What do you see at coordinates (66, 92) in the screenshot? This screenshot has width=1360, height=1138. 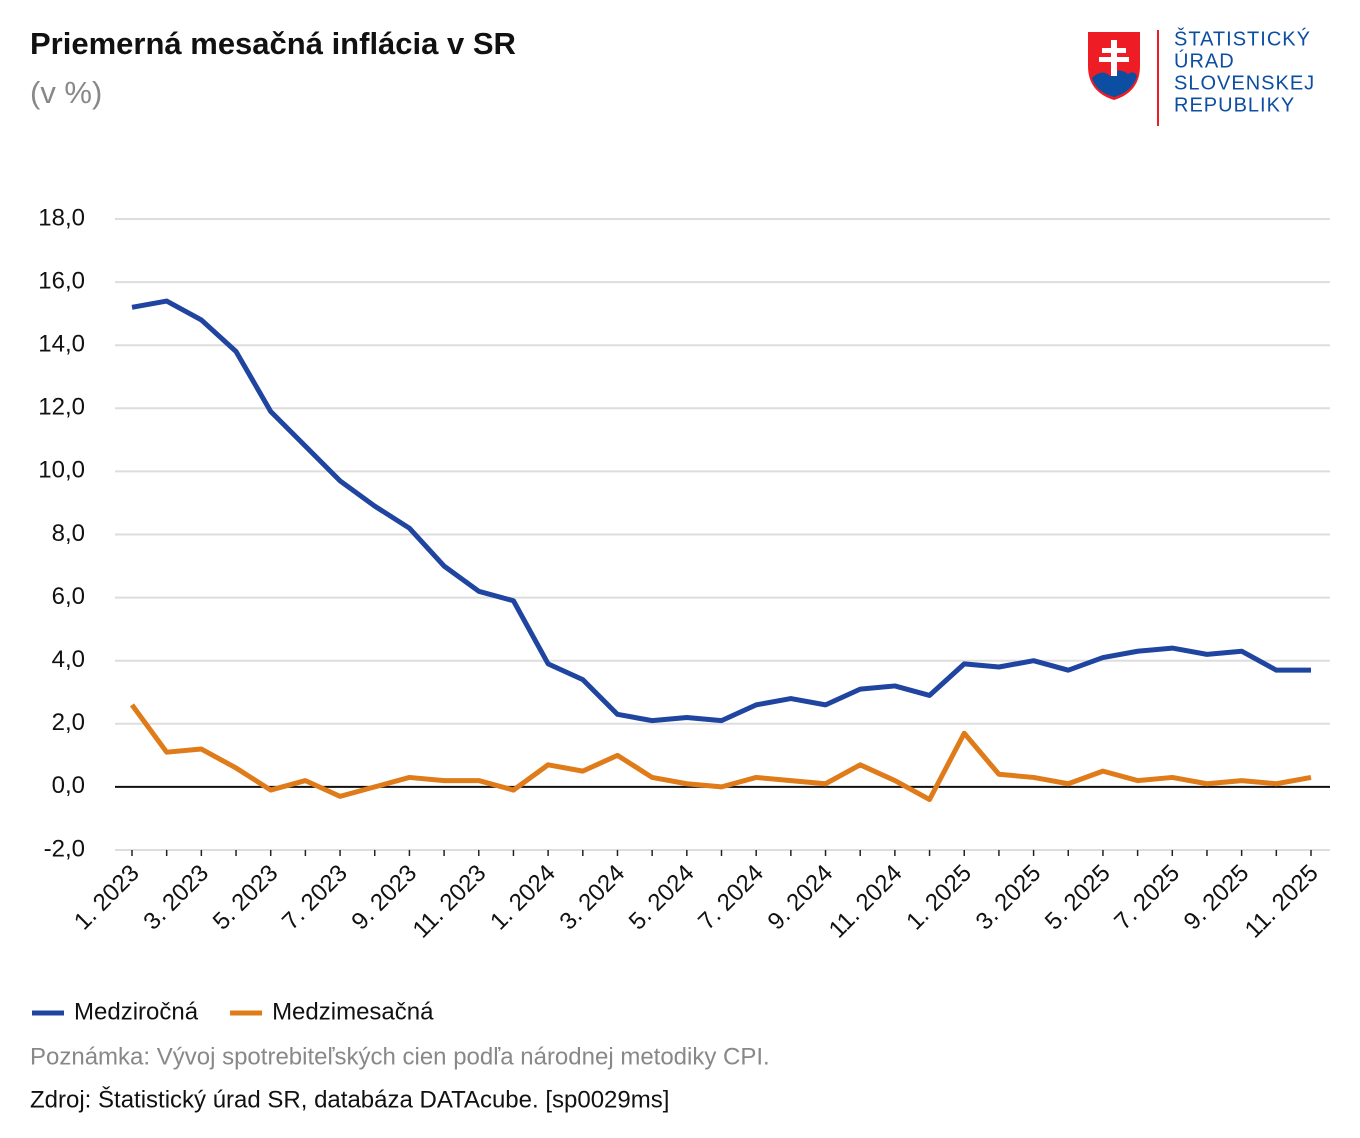 I see `chart-subtitle: (v %)` at bounding box center [66, 92].